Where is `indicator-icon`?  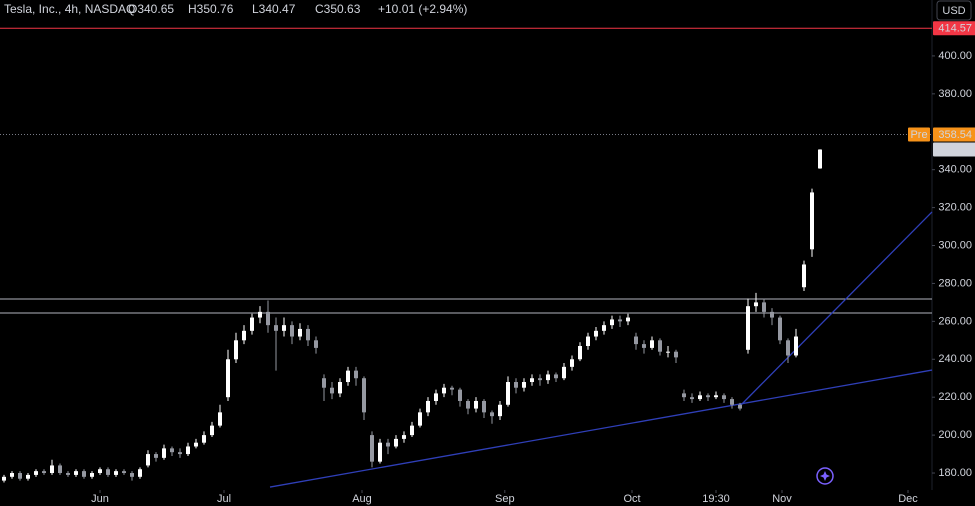 indicator-icon is located at coordinates (825, 476).